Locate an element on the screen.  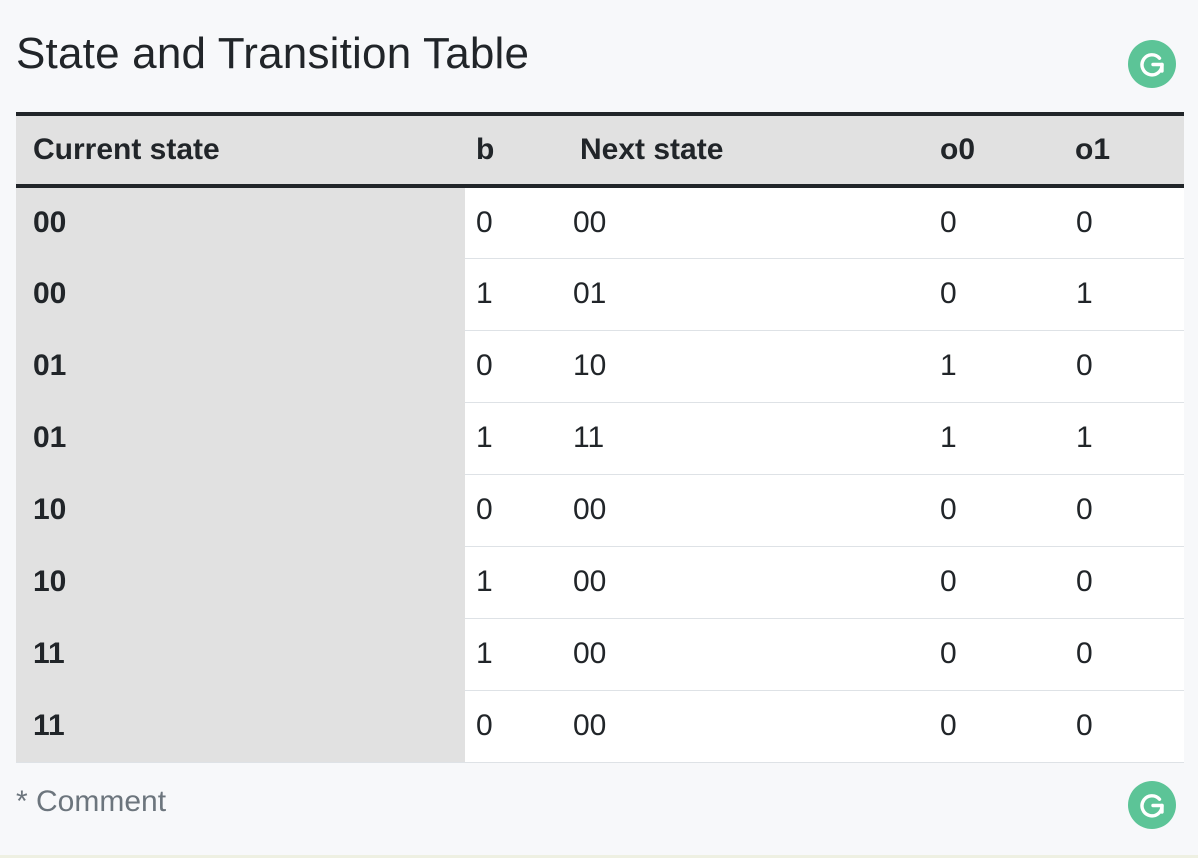
table-row: 10 1 00 0 0 is located at coordinates (600, 582).